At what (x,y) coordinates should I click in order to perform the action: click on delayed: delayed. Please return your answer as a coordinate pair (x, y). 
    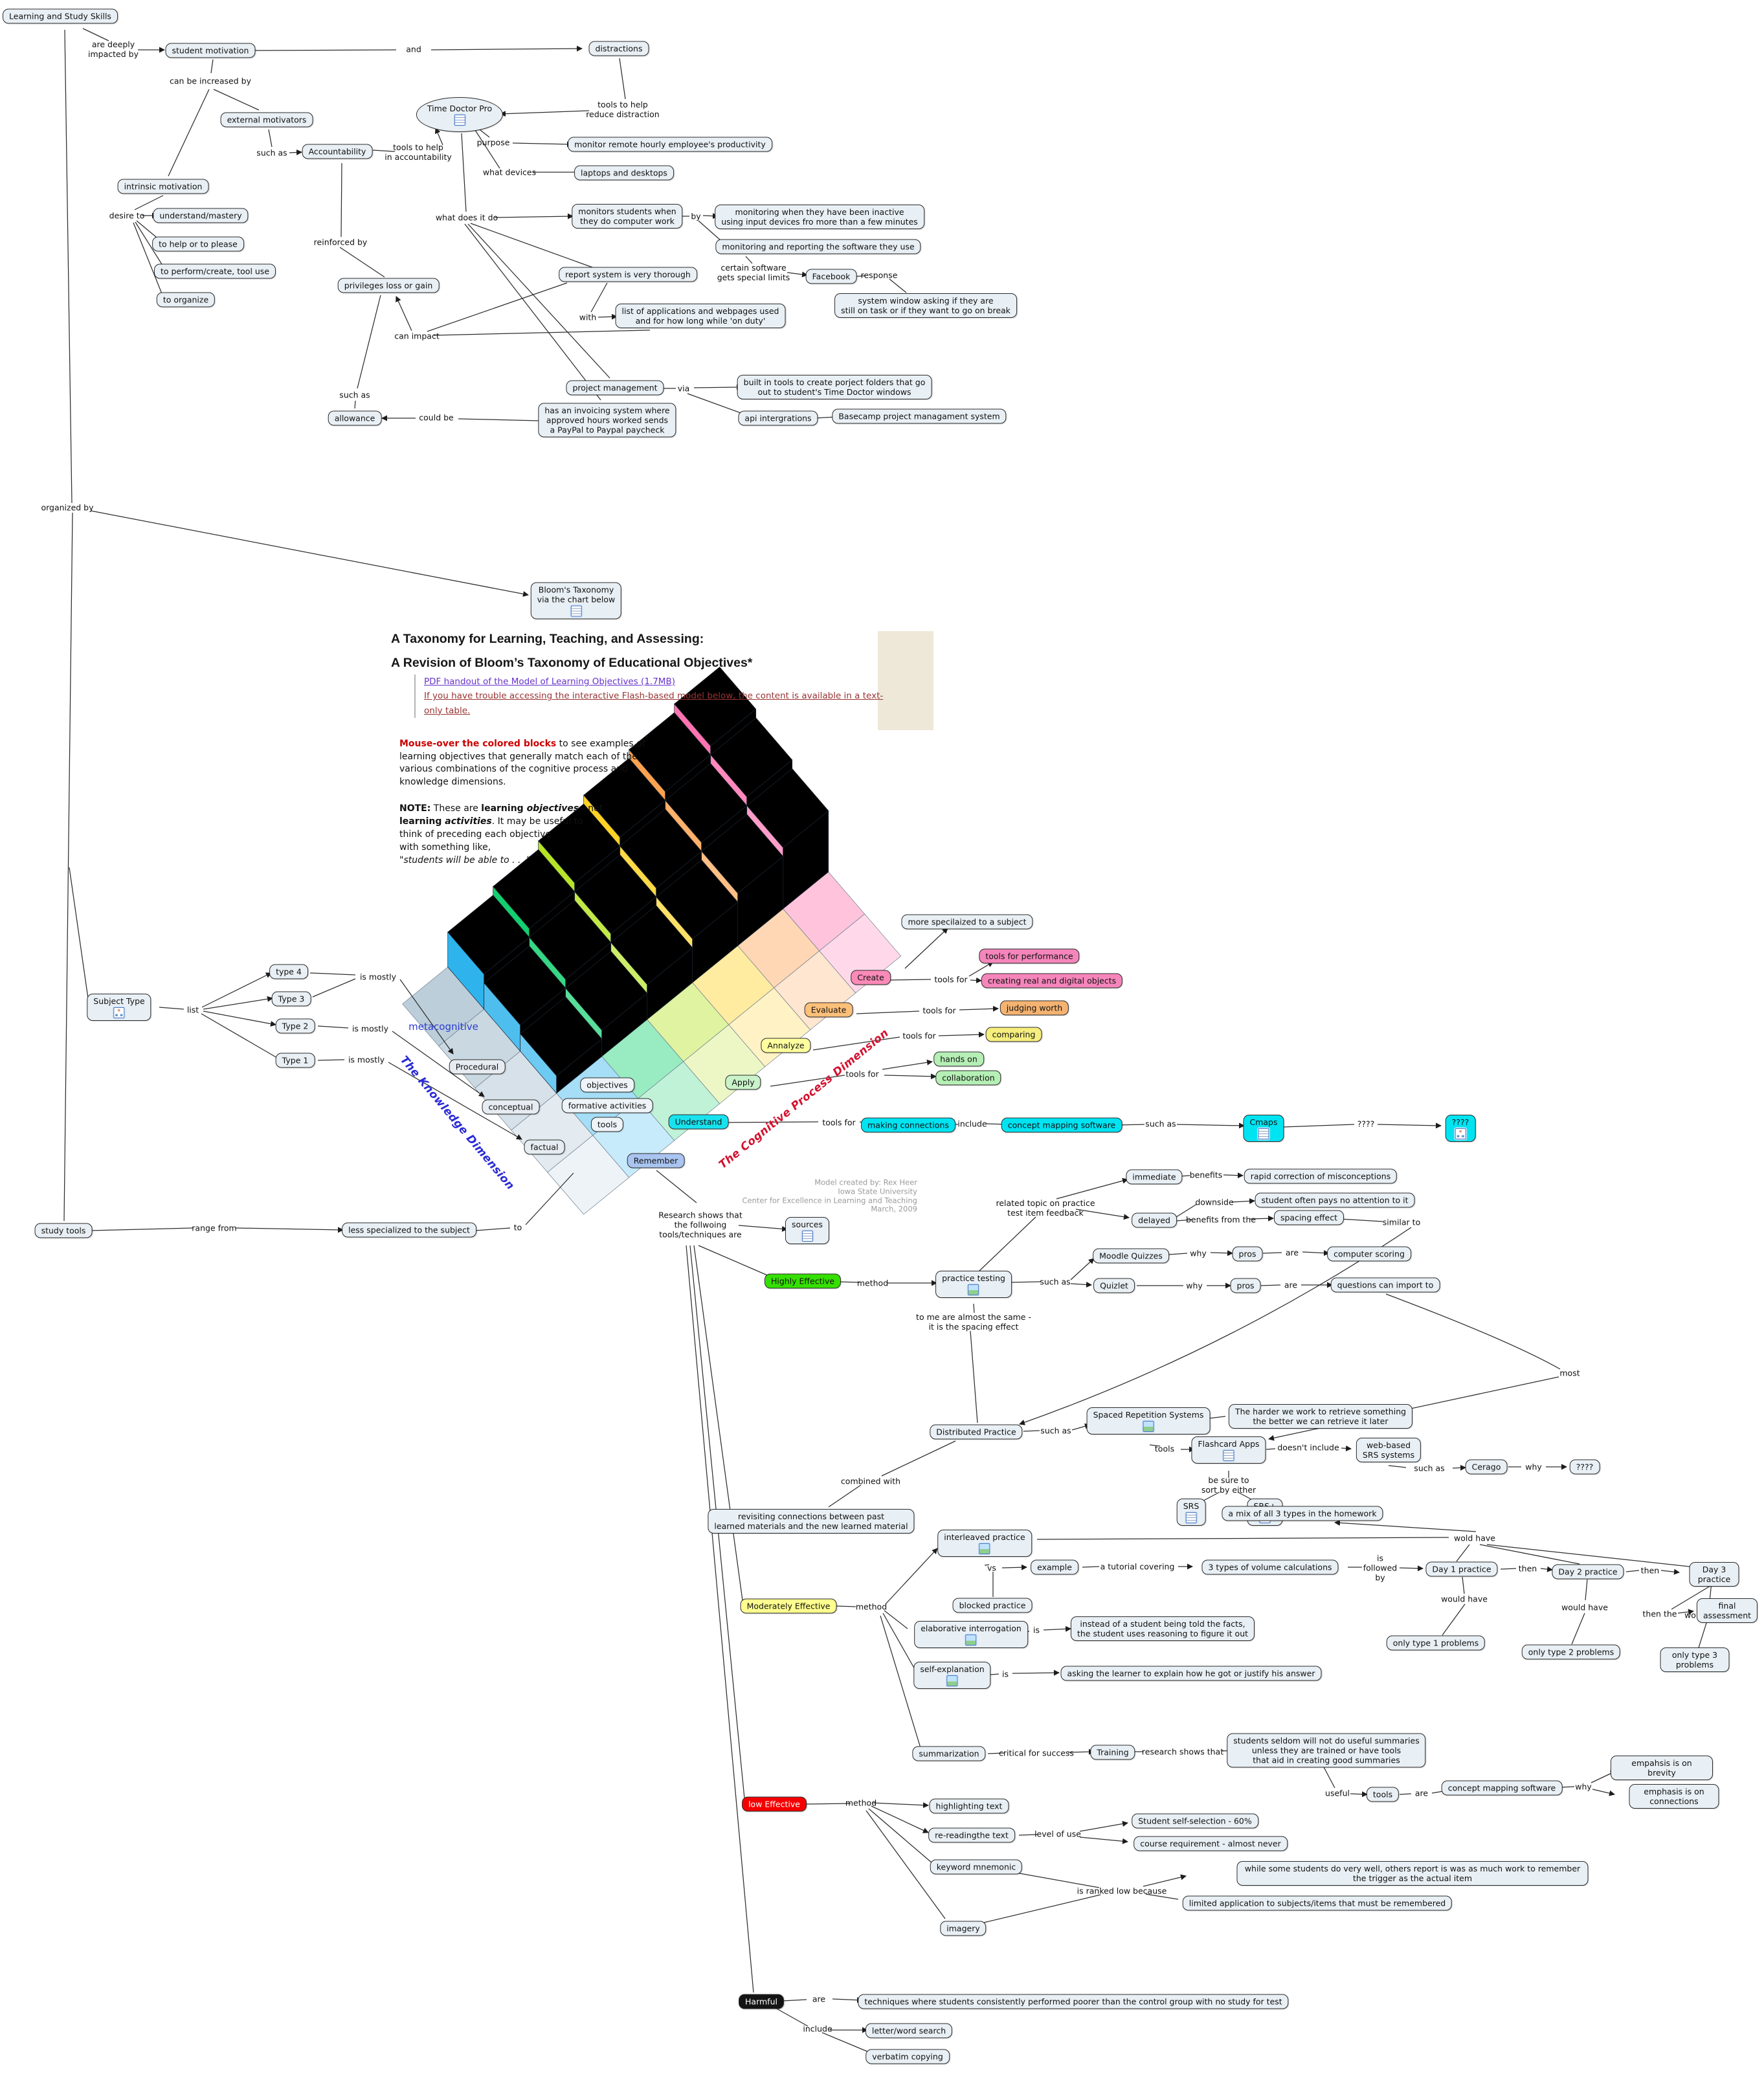
    Looking at the image, I should click on (1154, 1220).